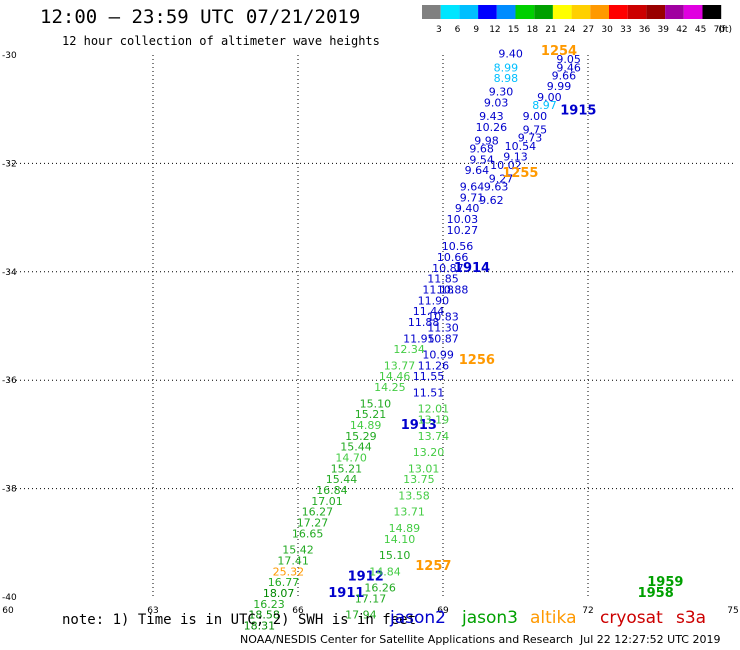 The width and height of the screenshot is (740, 650). I want to click on swh-value: 18.07, so click(279, 593).